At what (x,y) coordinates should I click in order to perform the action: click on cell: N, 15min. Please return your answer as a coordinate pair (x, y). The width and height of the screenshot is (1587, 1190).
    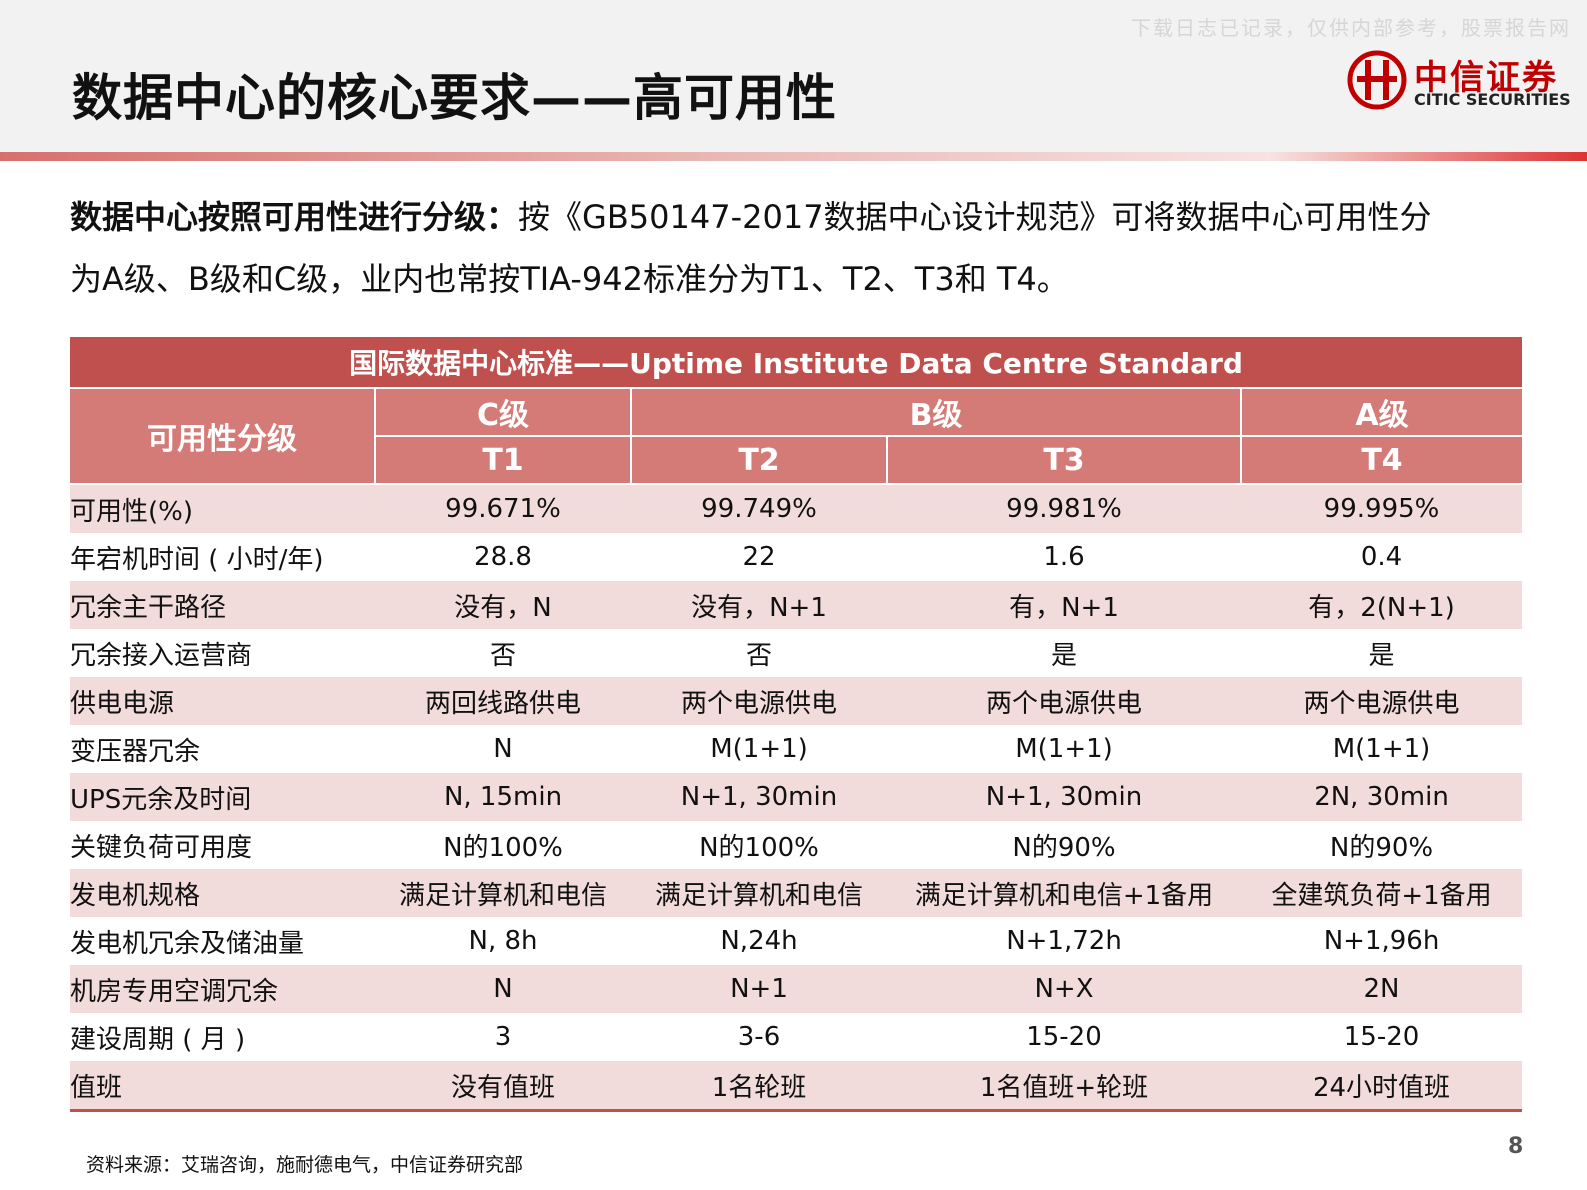
    Looking at the image, I should click on (503, 797).